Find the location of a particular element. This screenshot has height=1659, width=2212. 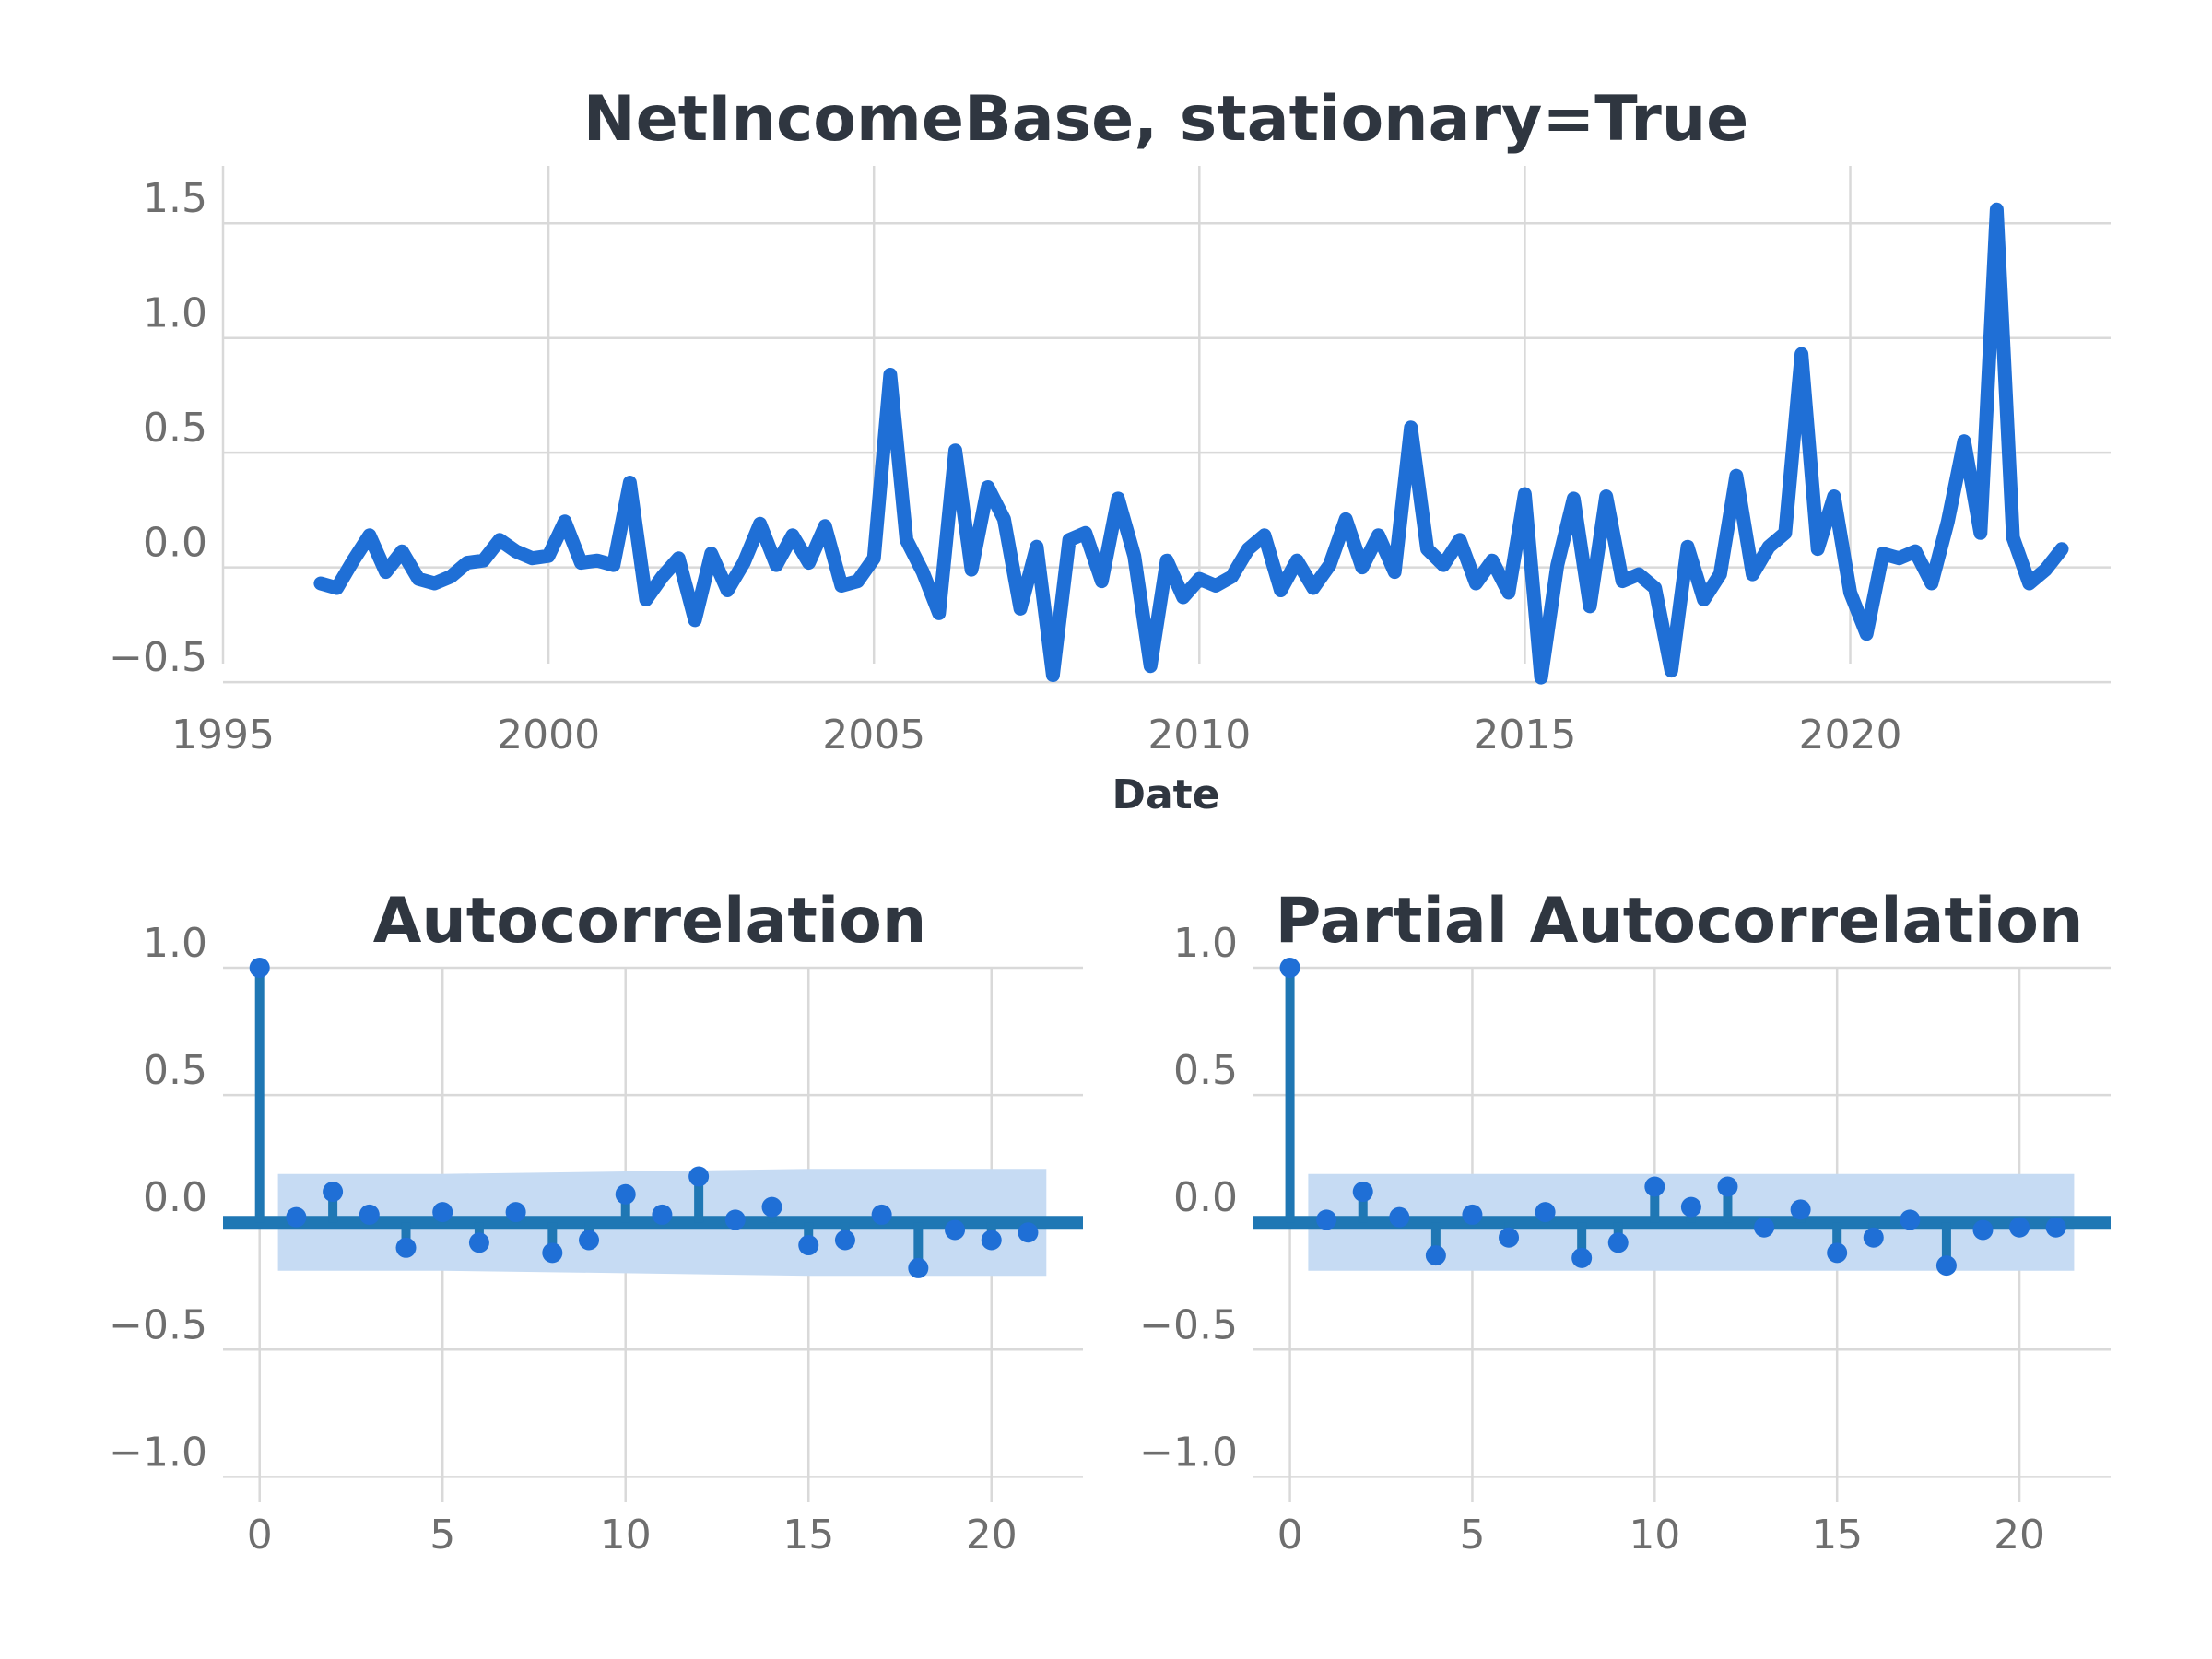

x-tick-label: 2005 is located at coordinates (873, 735).